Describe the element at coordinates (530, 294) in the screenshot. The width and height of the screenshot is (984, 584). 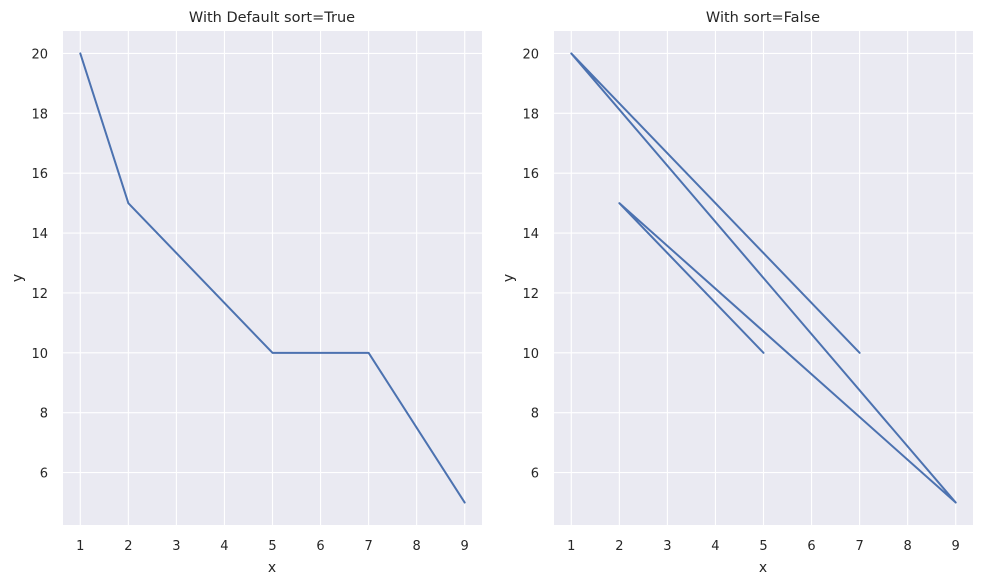
I see `right-y-tick-label: 12` at that location.